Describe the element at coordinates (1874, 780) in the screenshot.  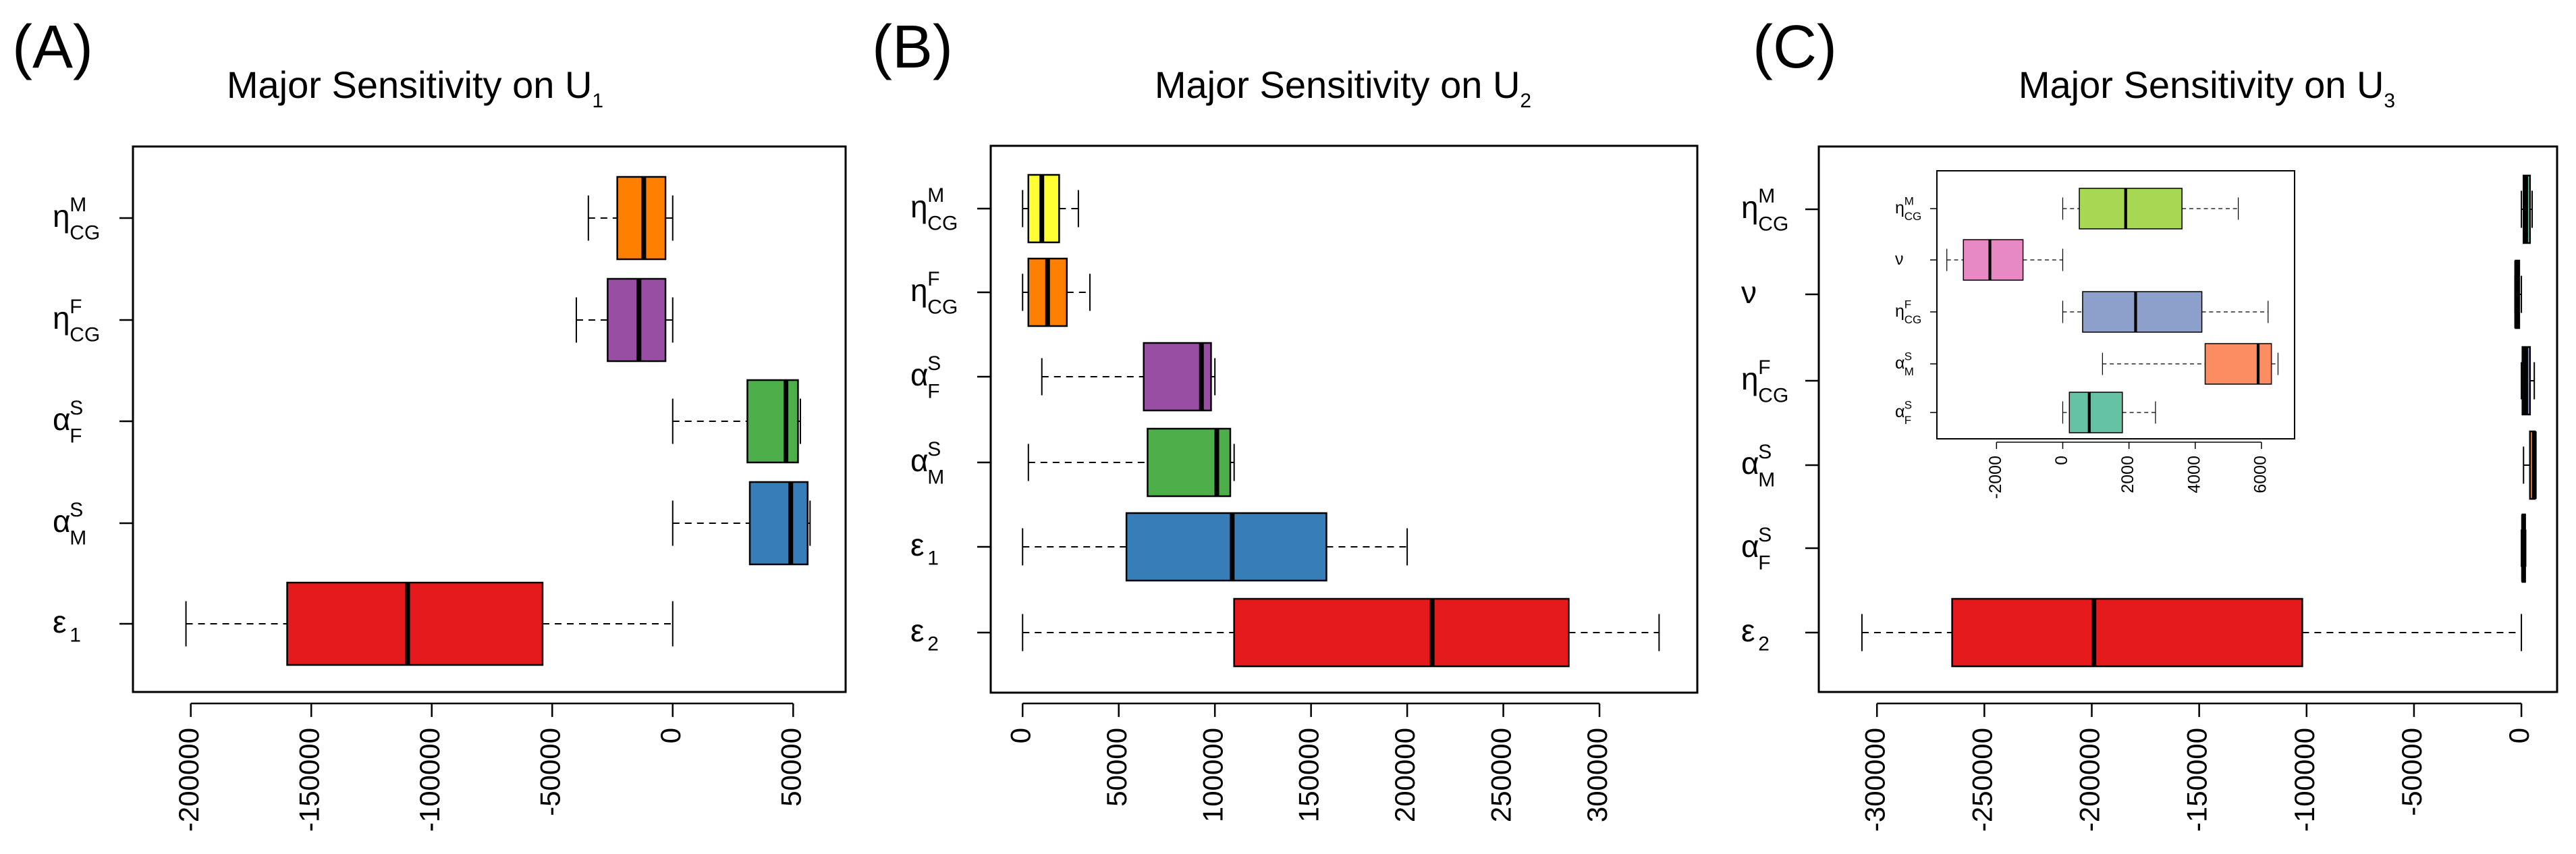
I see `x-tick-label: -300000` at that location.